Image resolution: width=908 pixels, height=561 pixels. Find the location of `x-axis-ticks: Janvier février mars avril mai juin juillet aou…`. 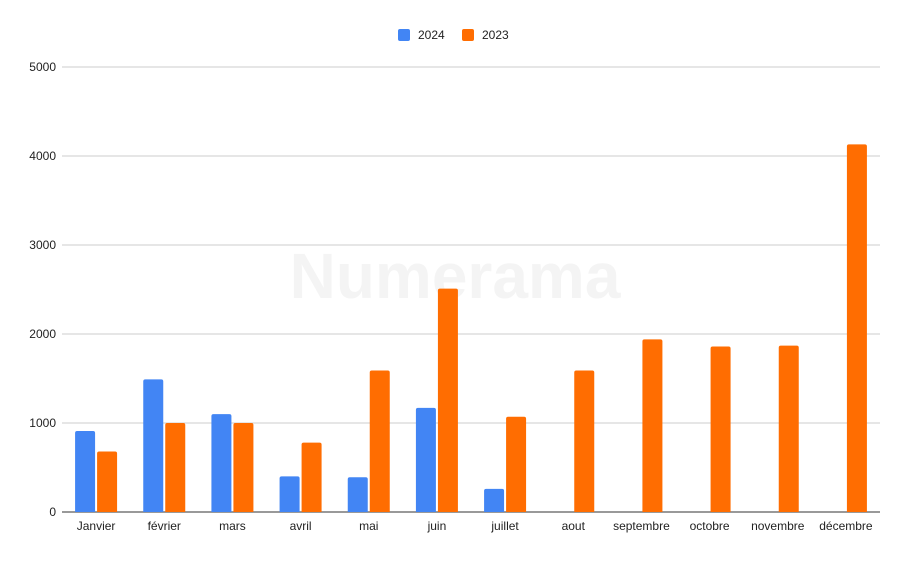

x-axis-ticks: Janvier février mars avril mai juin juillet aou… is located at coordinates (475, 526).